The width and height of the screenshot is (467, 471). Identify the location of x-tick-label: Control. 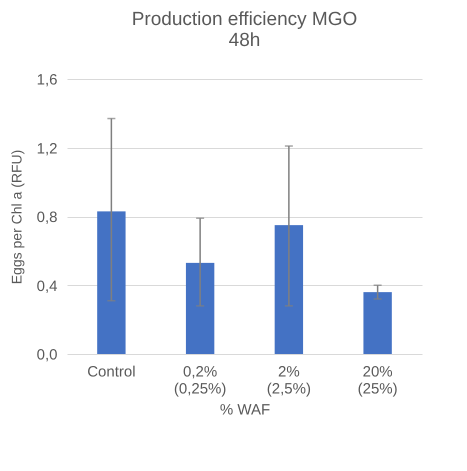
(111, 372).